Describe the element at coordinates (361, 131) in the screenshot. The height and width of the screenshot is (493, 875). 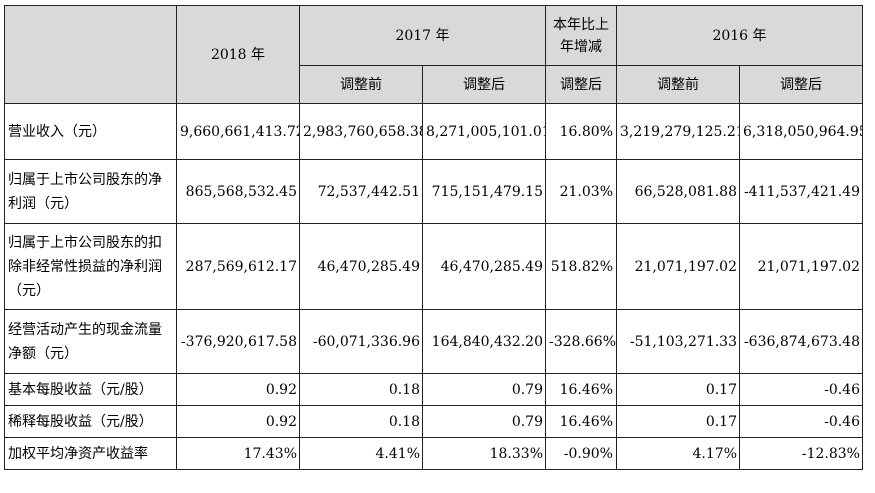
I see `cell-2017-before: 2,983,760,658.38` at that location.